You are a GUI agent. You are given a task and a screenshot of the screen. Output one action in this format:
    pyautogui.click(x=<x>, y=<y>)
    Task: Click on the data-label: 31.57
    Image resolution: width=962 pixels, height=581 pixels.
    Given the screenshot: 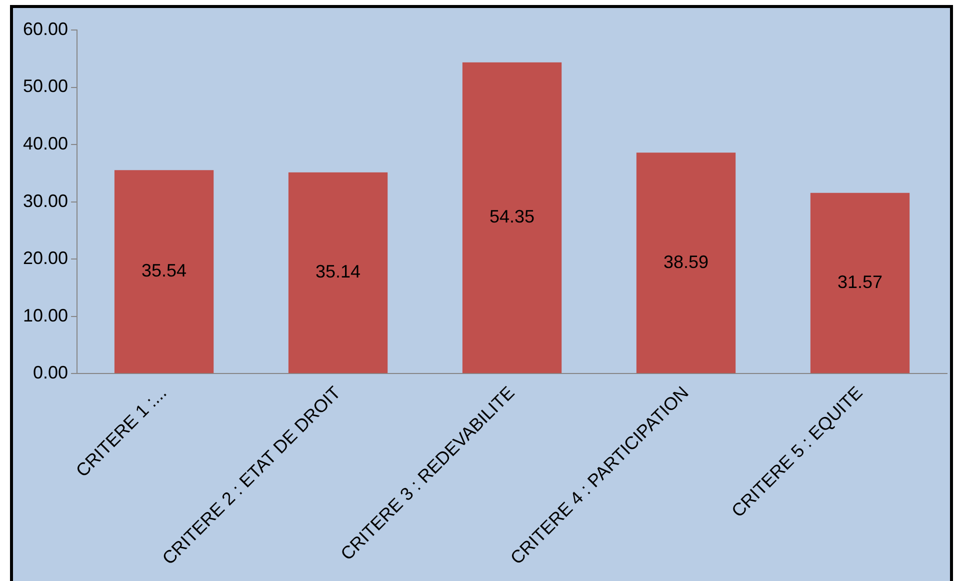 What is the action you would take?
    pyautogui.click(x=860, y=282)
    